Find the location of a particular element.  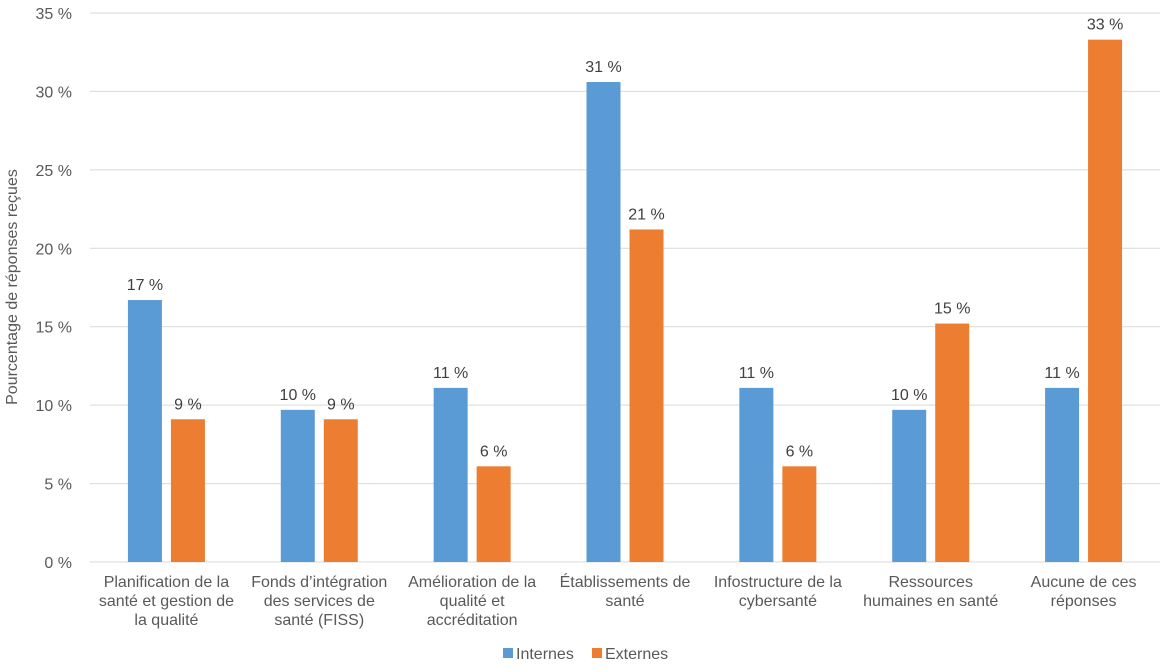

x-category-line: Amélioration de la is located at coordinates (472, 582).